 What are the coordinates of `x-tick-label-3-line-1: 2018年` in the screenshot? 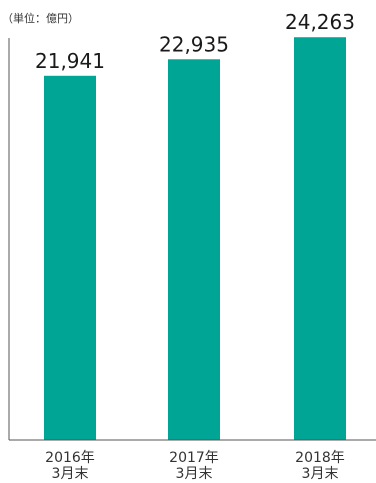 It's located at (320, 458).